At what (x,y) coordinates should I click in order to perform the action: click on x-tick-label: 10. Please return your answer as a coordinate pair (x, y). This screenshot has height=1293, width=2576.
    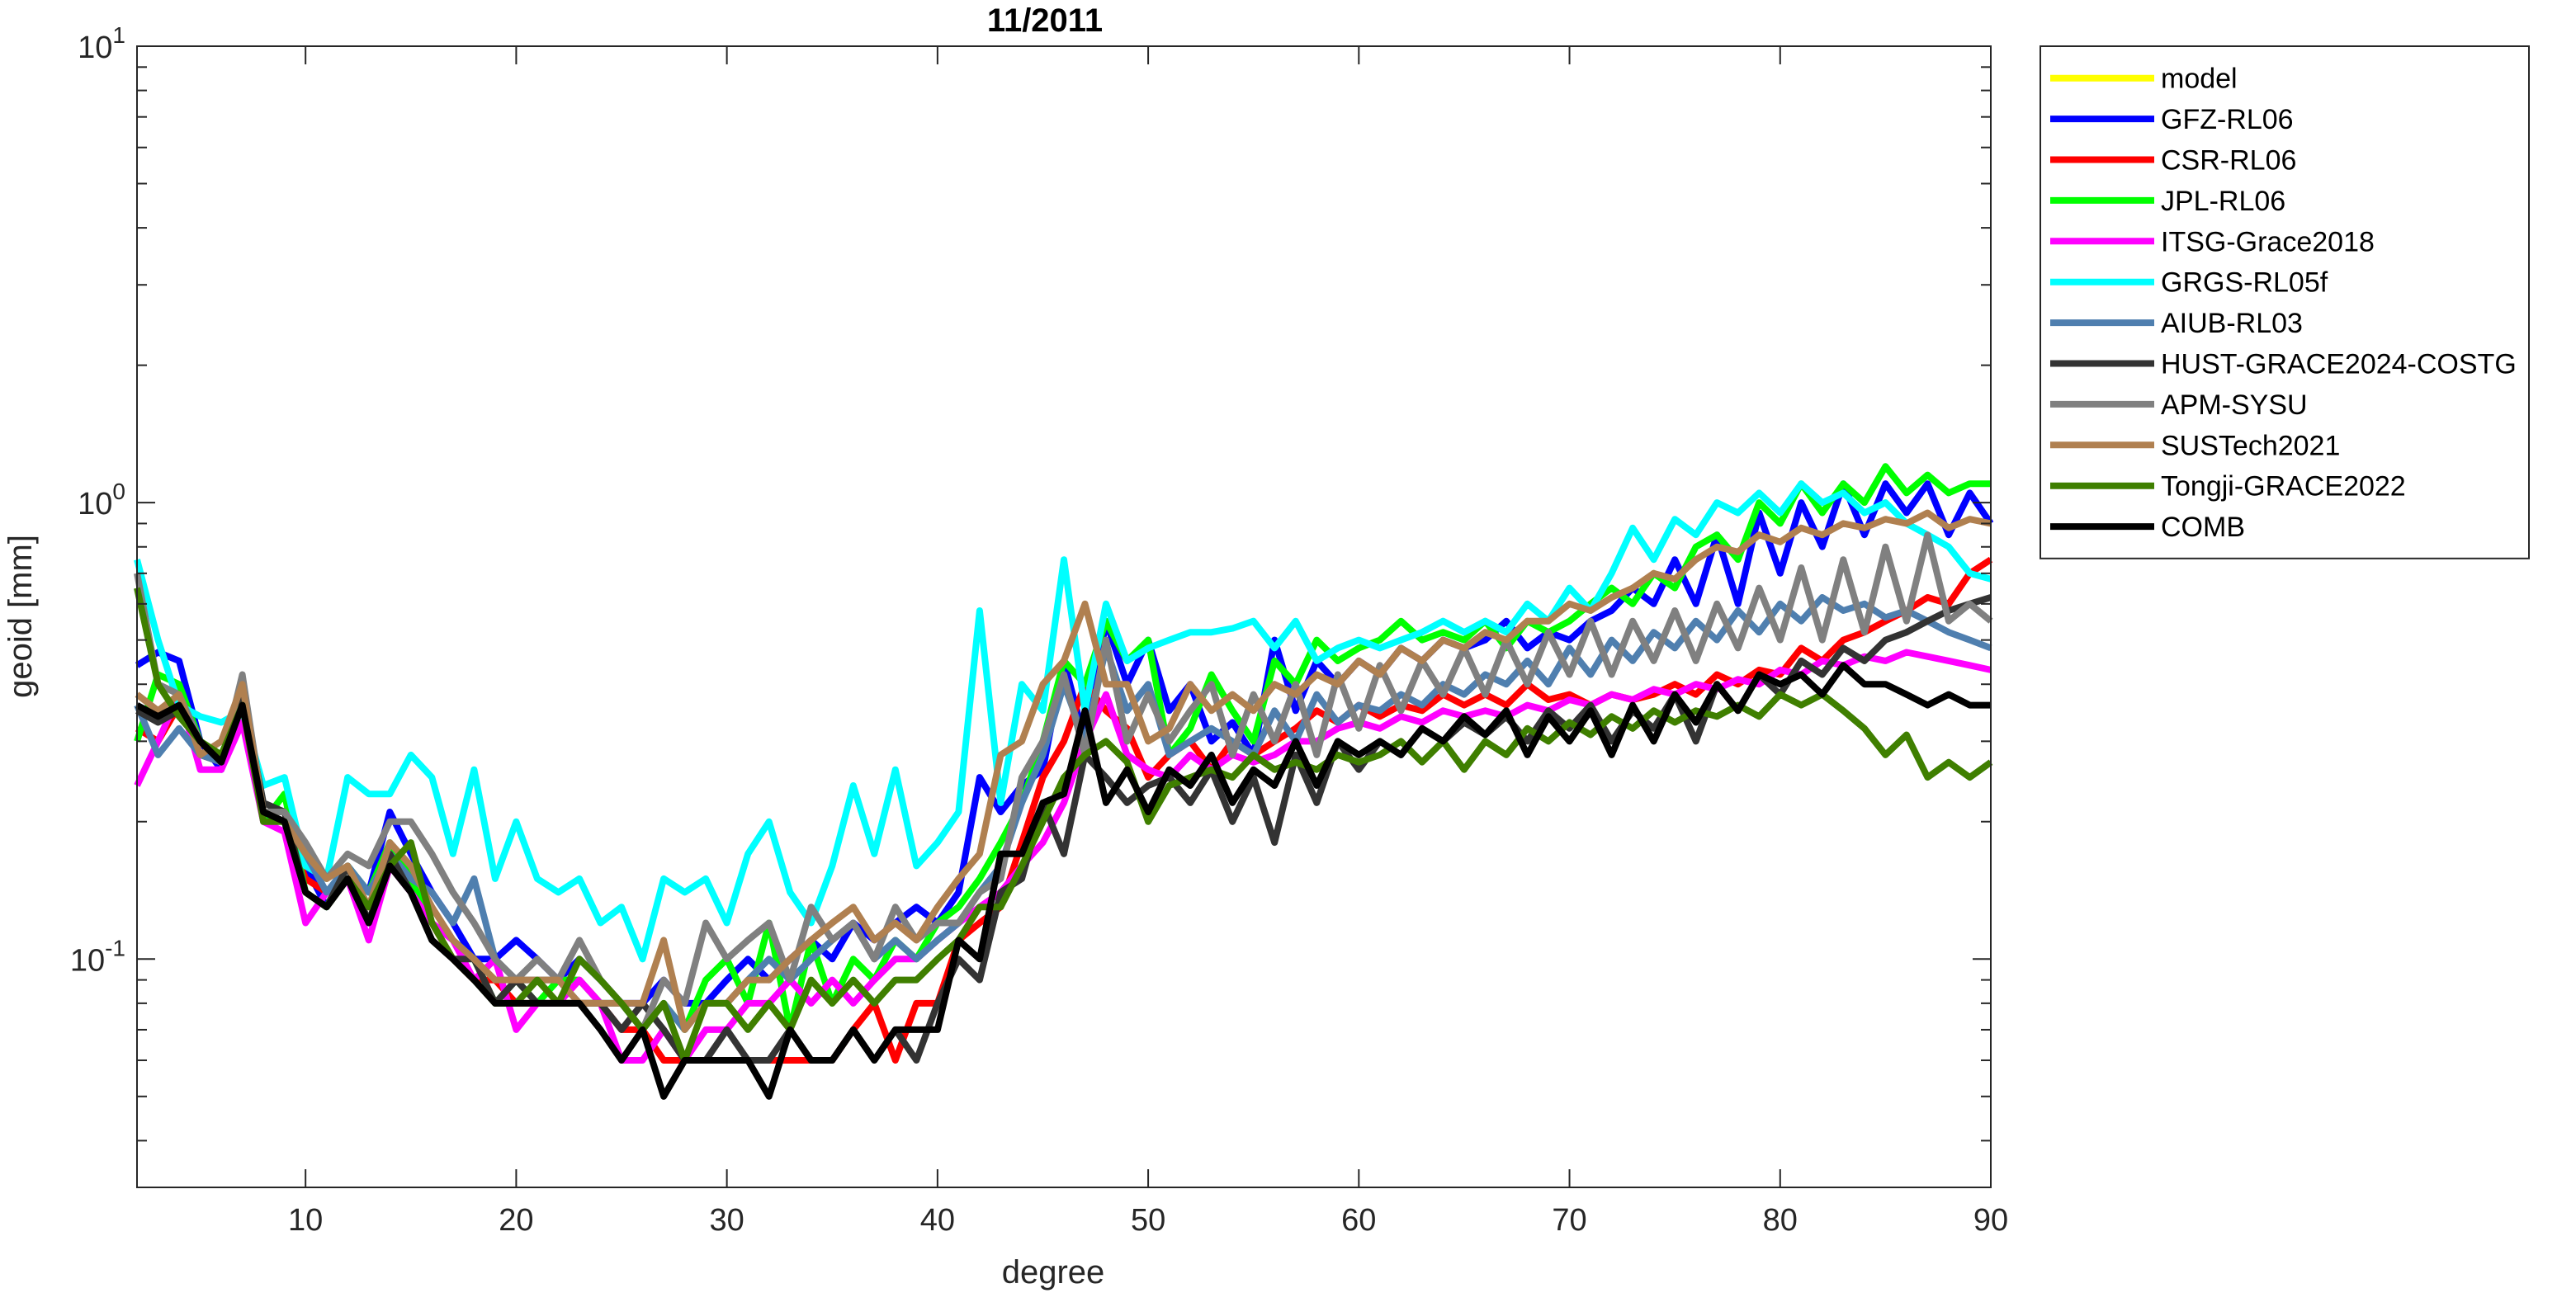
    Looking at the image, I should click on (305, 1220).